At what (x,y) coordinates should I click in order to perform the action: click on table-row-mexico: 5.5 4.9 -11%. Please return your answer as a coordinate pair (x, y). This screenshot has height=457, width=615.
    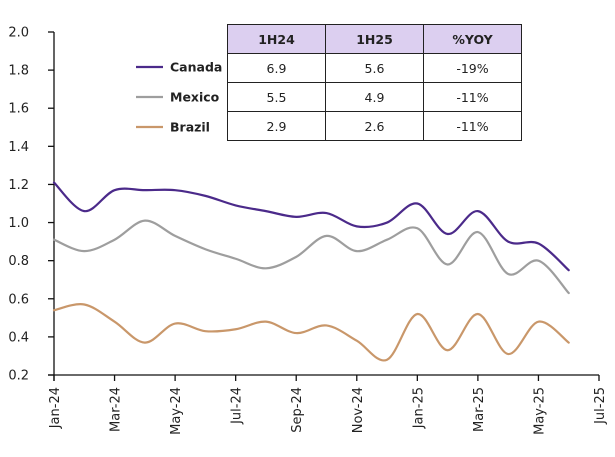
    Looking at the image, I should click on (374, 97).